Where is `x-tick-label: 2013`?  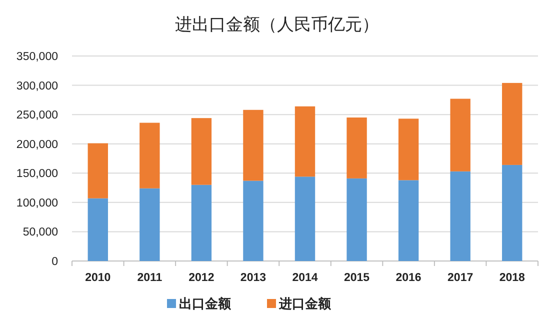
x-tick-label: 2013 is located at coordinates (253, 278).